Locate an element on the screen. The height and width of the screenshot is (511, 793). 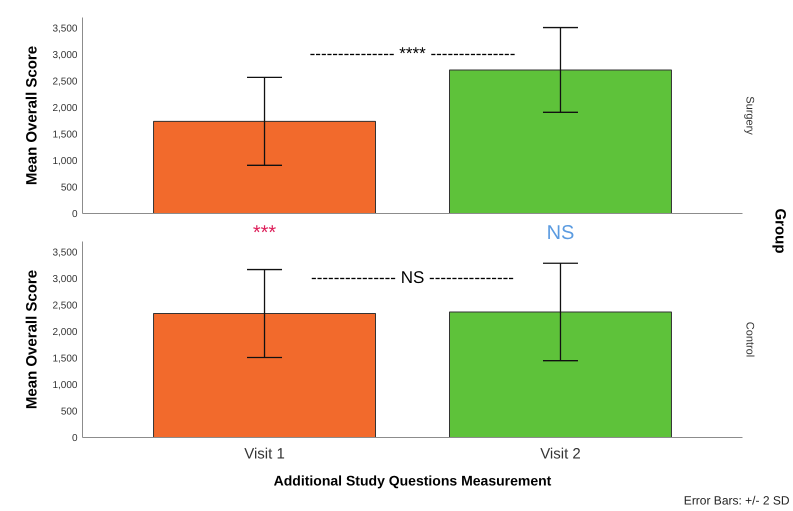
annotation: *** is located at coordinates (264, 233).